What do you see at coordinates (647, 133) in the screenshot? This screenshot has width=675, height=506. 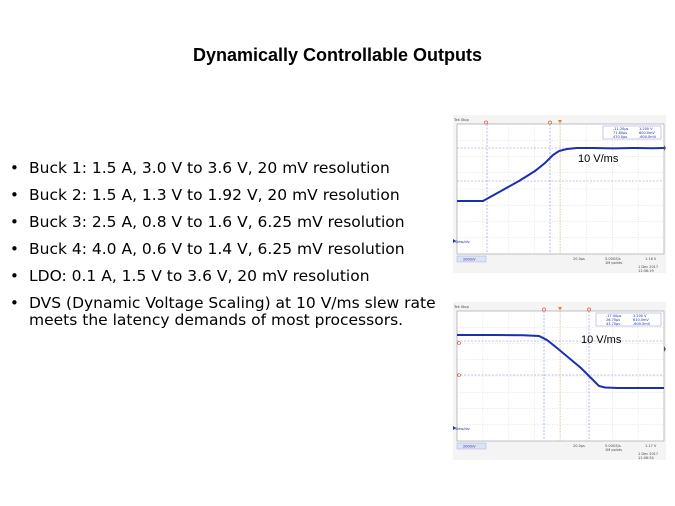 I see `cursor-readout-b-volt: 600.0mV` at bounding box center [647, 133].